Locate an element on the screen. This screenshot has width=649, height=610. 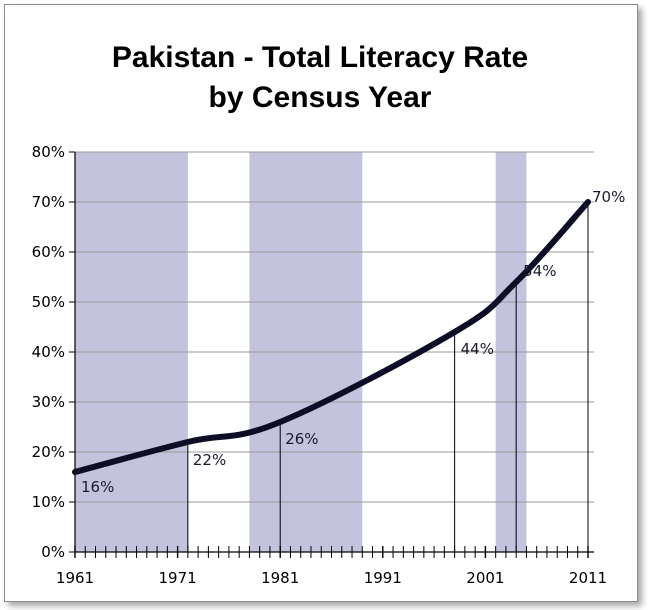
y-tick-label-10: 10% is located at coordinates (48, 502).